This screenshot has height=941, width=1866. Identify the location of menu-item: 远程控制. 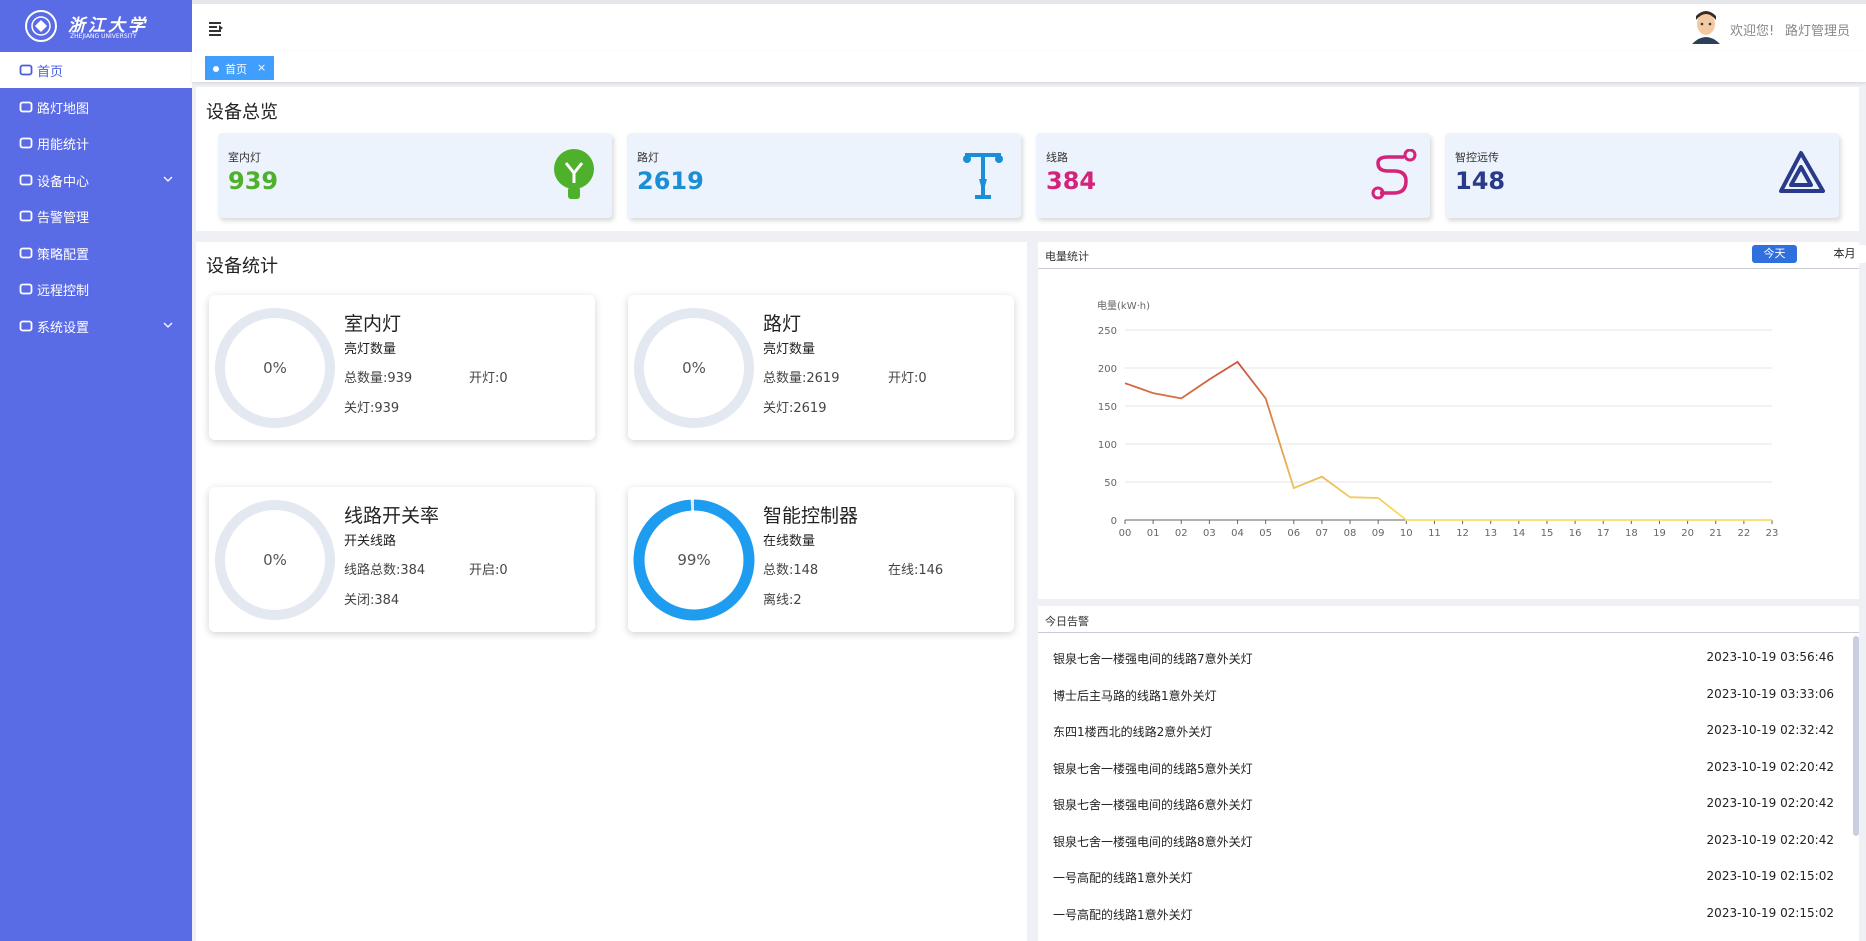
(96, 289).